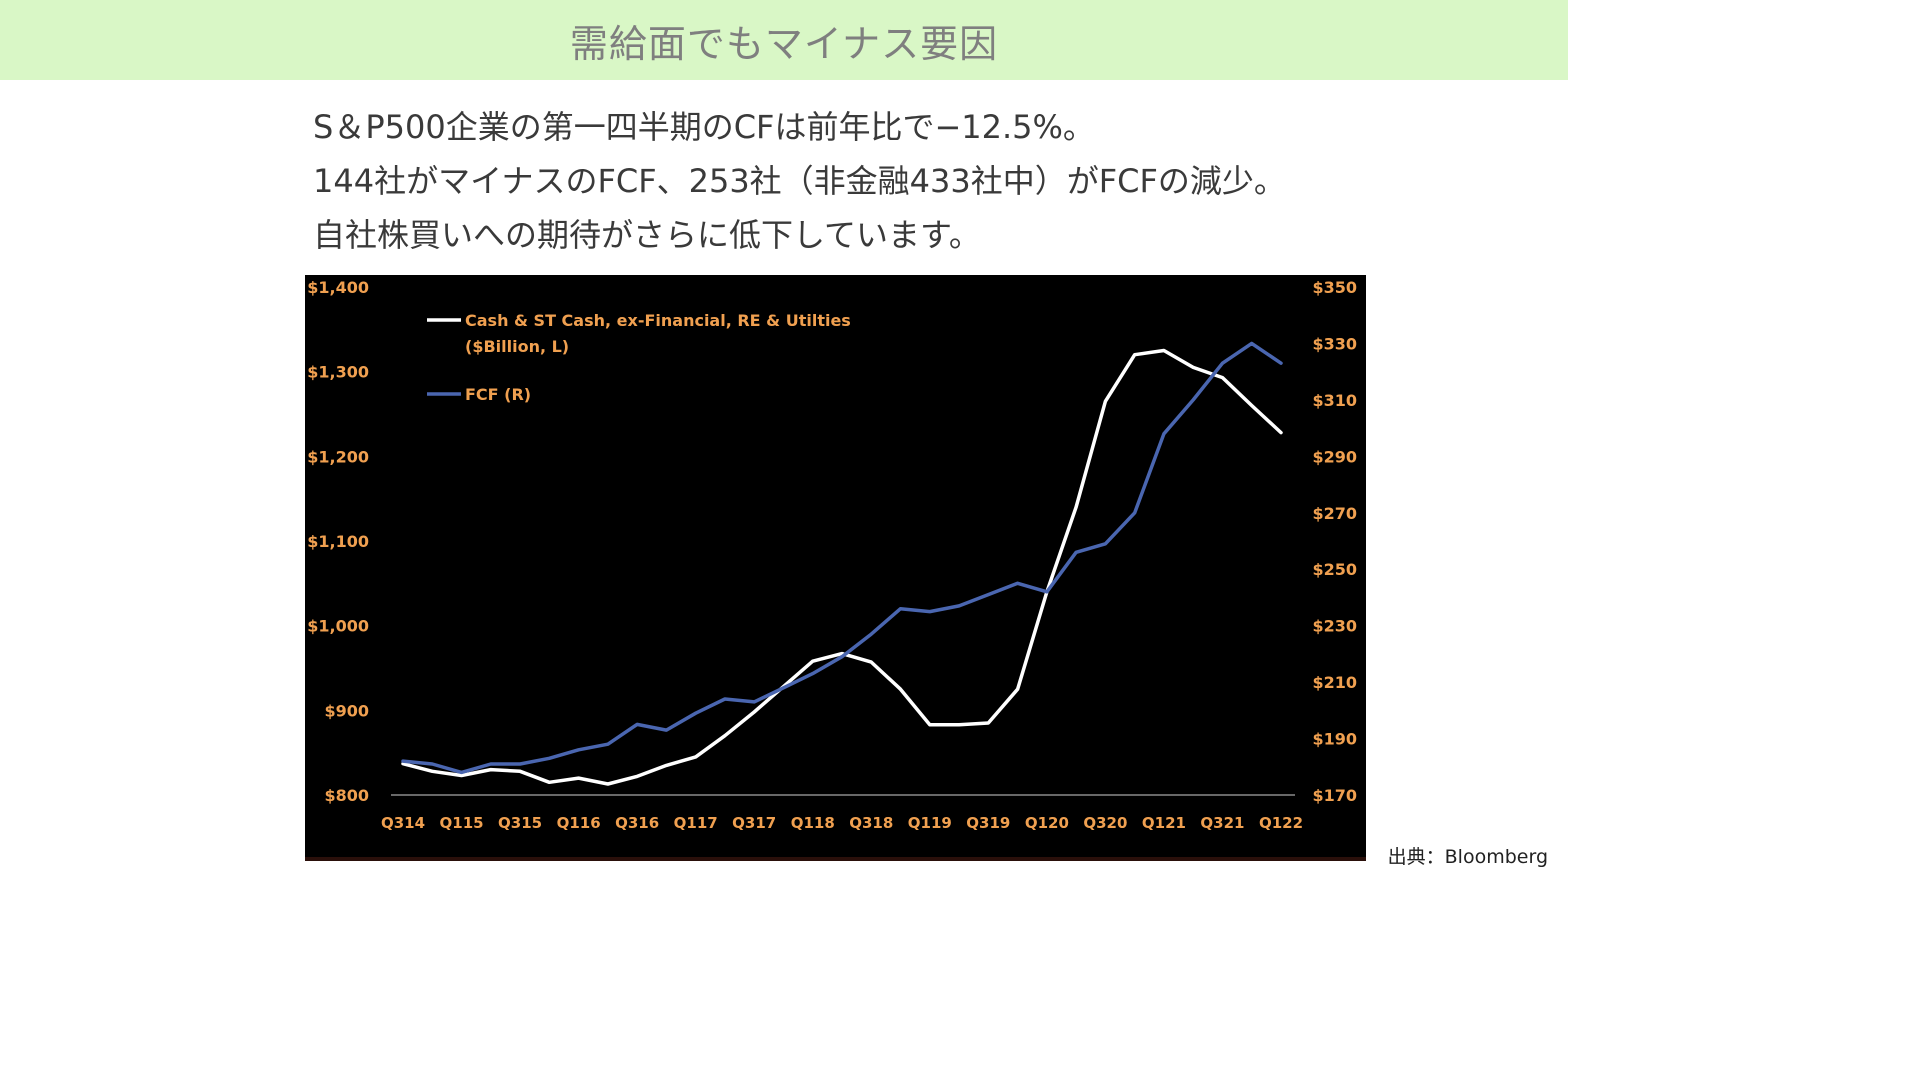 This screenshot has width=1920, height=1080. Describe the element at coordinates (930, 823) in the screenshot. I see `x-tick-label: Q119` at that location.